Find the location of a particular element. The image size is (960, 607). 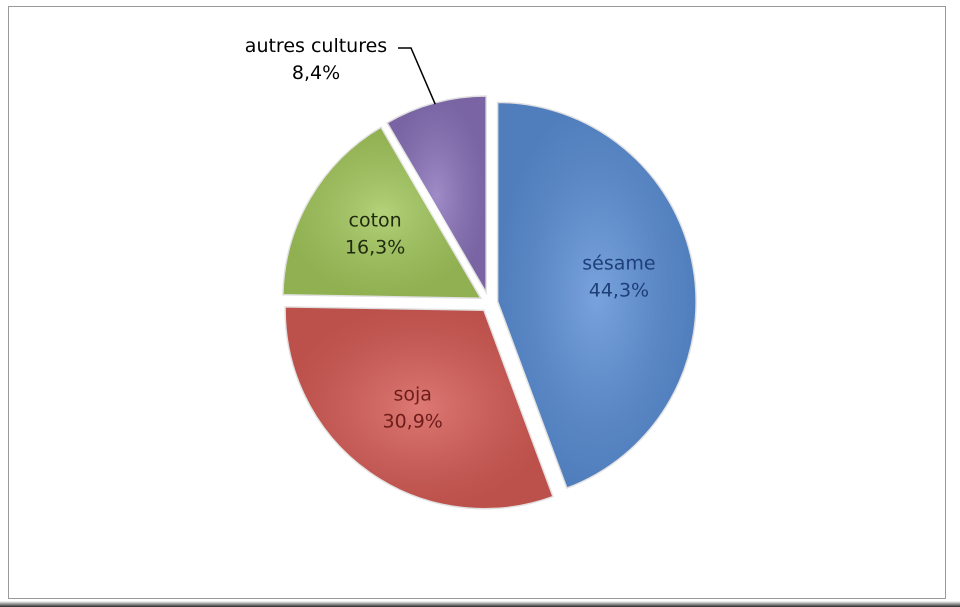

slice-label-autres-cultures: autres cultures is located at coordinates (316, 46).